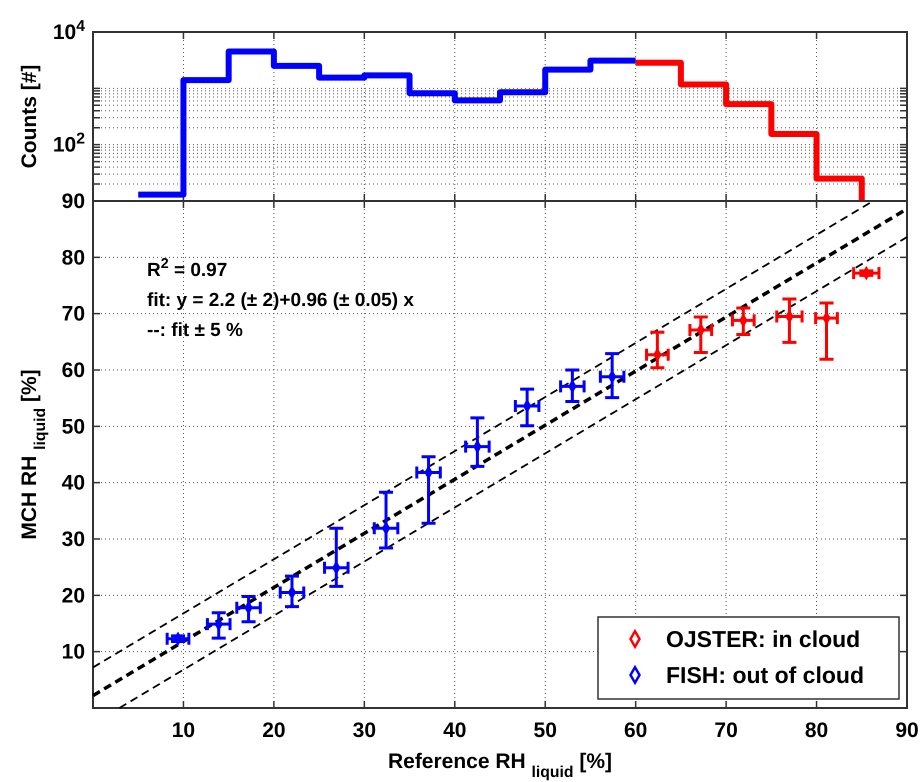 The height and width of the screenshot is (782, 922). What do you see at coordinates (184, 730) in the screenshot?
I see `x-tick-label: 10` at bounding box center [184, 730].